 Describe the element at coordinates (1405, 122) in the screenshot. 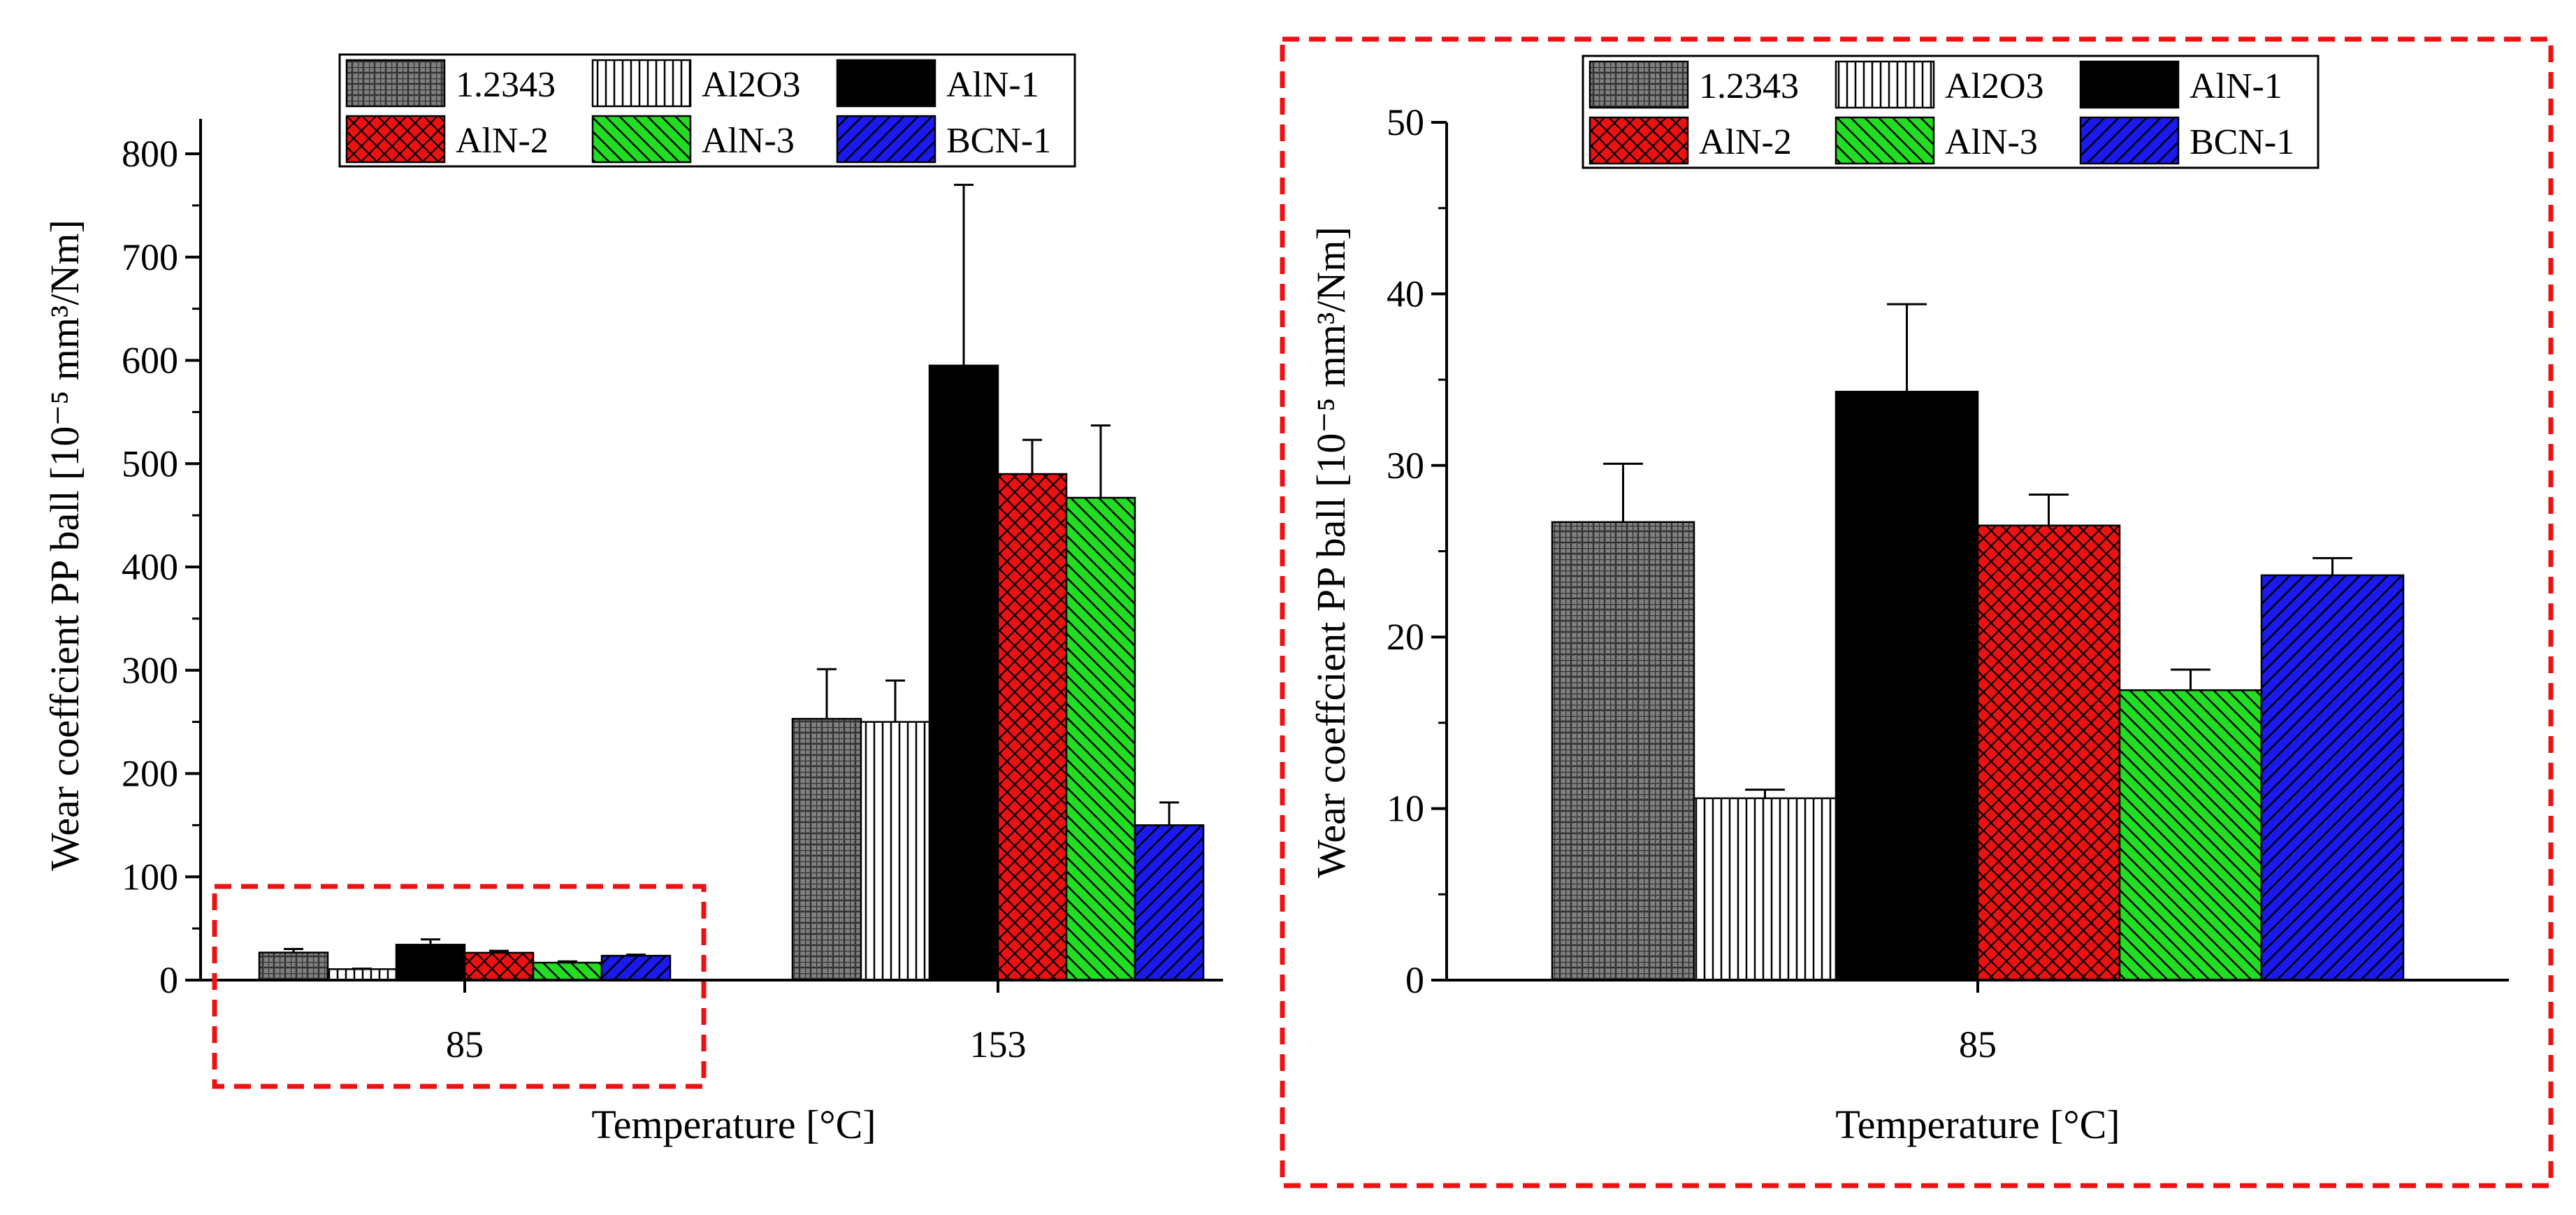

I see `right-ytick-label-50: 50` at that location.